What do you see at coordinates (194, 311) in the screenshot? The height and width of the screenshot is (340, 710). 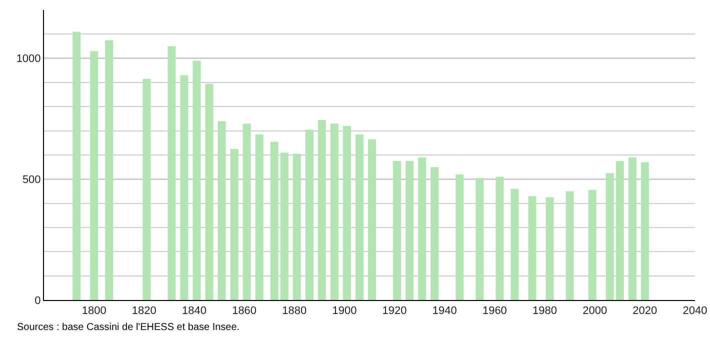 I see `x-tick-label: 1840` at bounding box center [194, 311].